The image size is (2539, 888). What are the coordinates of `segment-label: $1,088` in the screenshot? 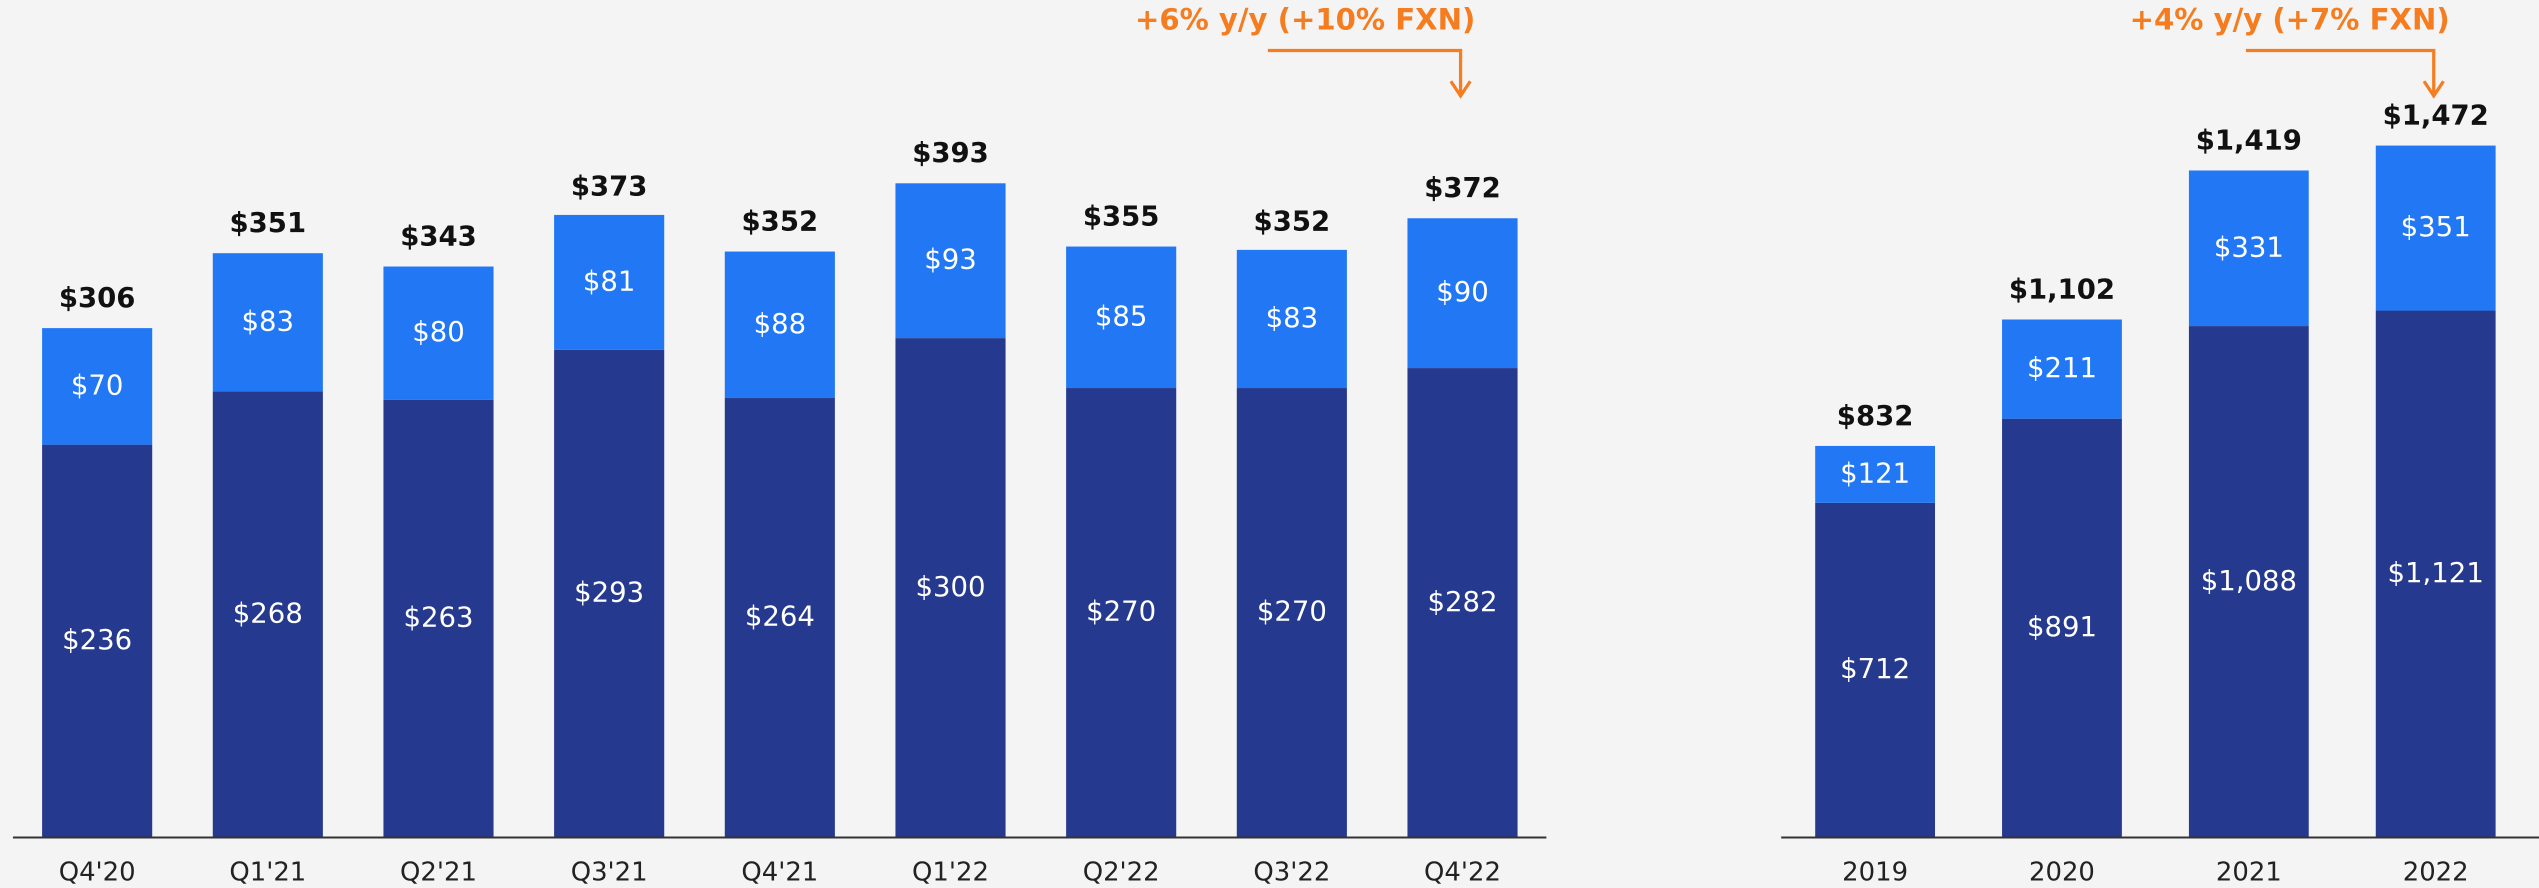 It's located at (2249, 581).